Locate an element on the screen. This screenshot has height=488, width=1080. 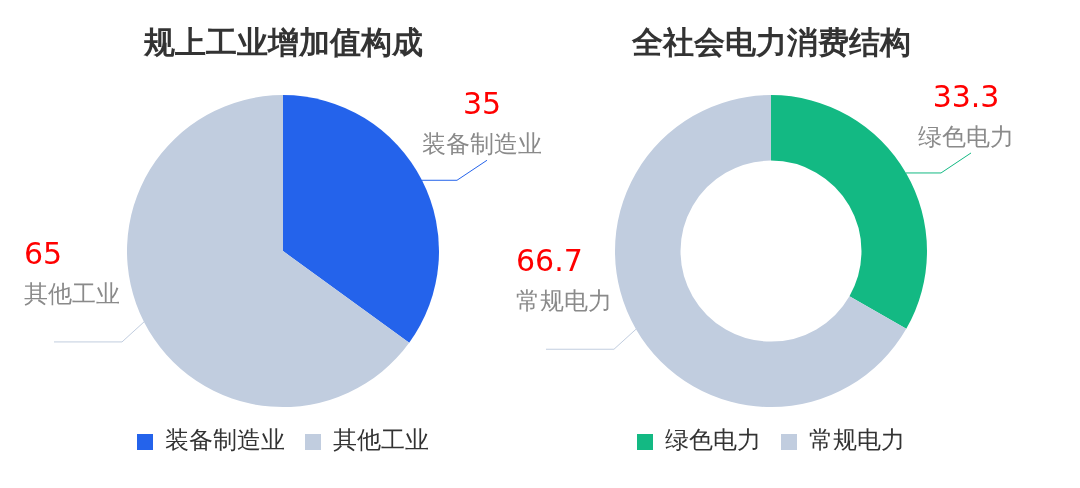
slice-label: 其他工业 is located at coordinates (72, 293).